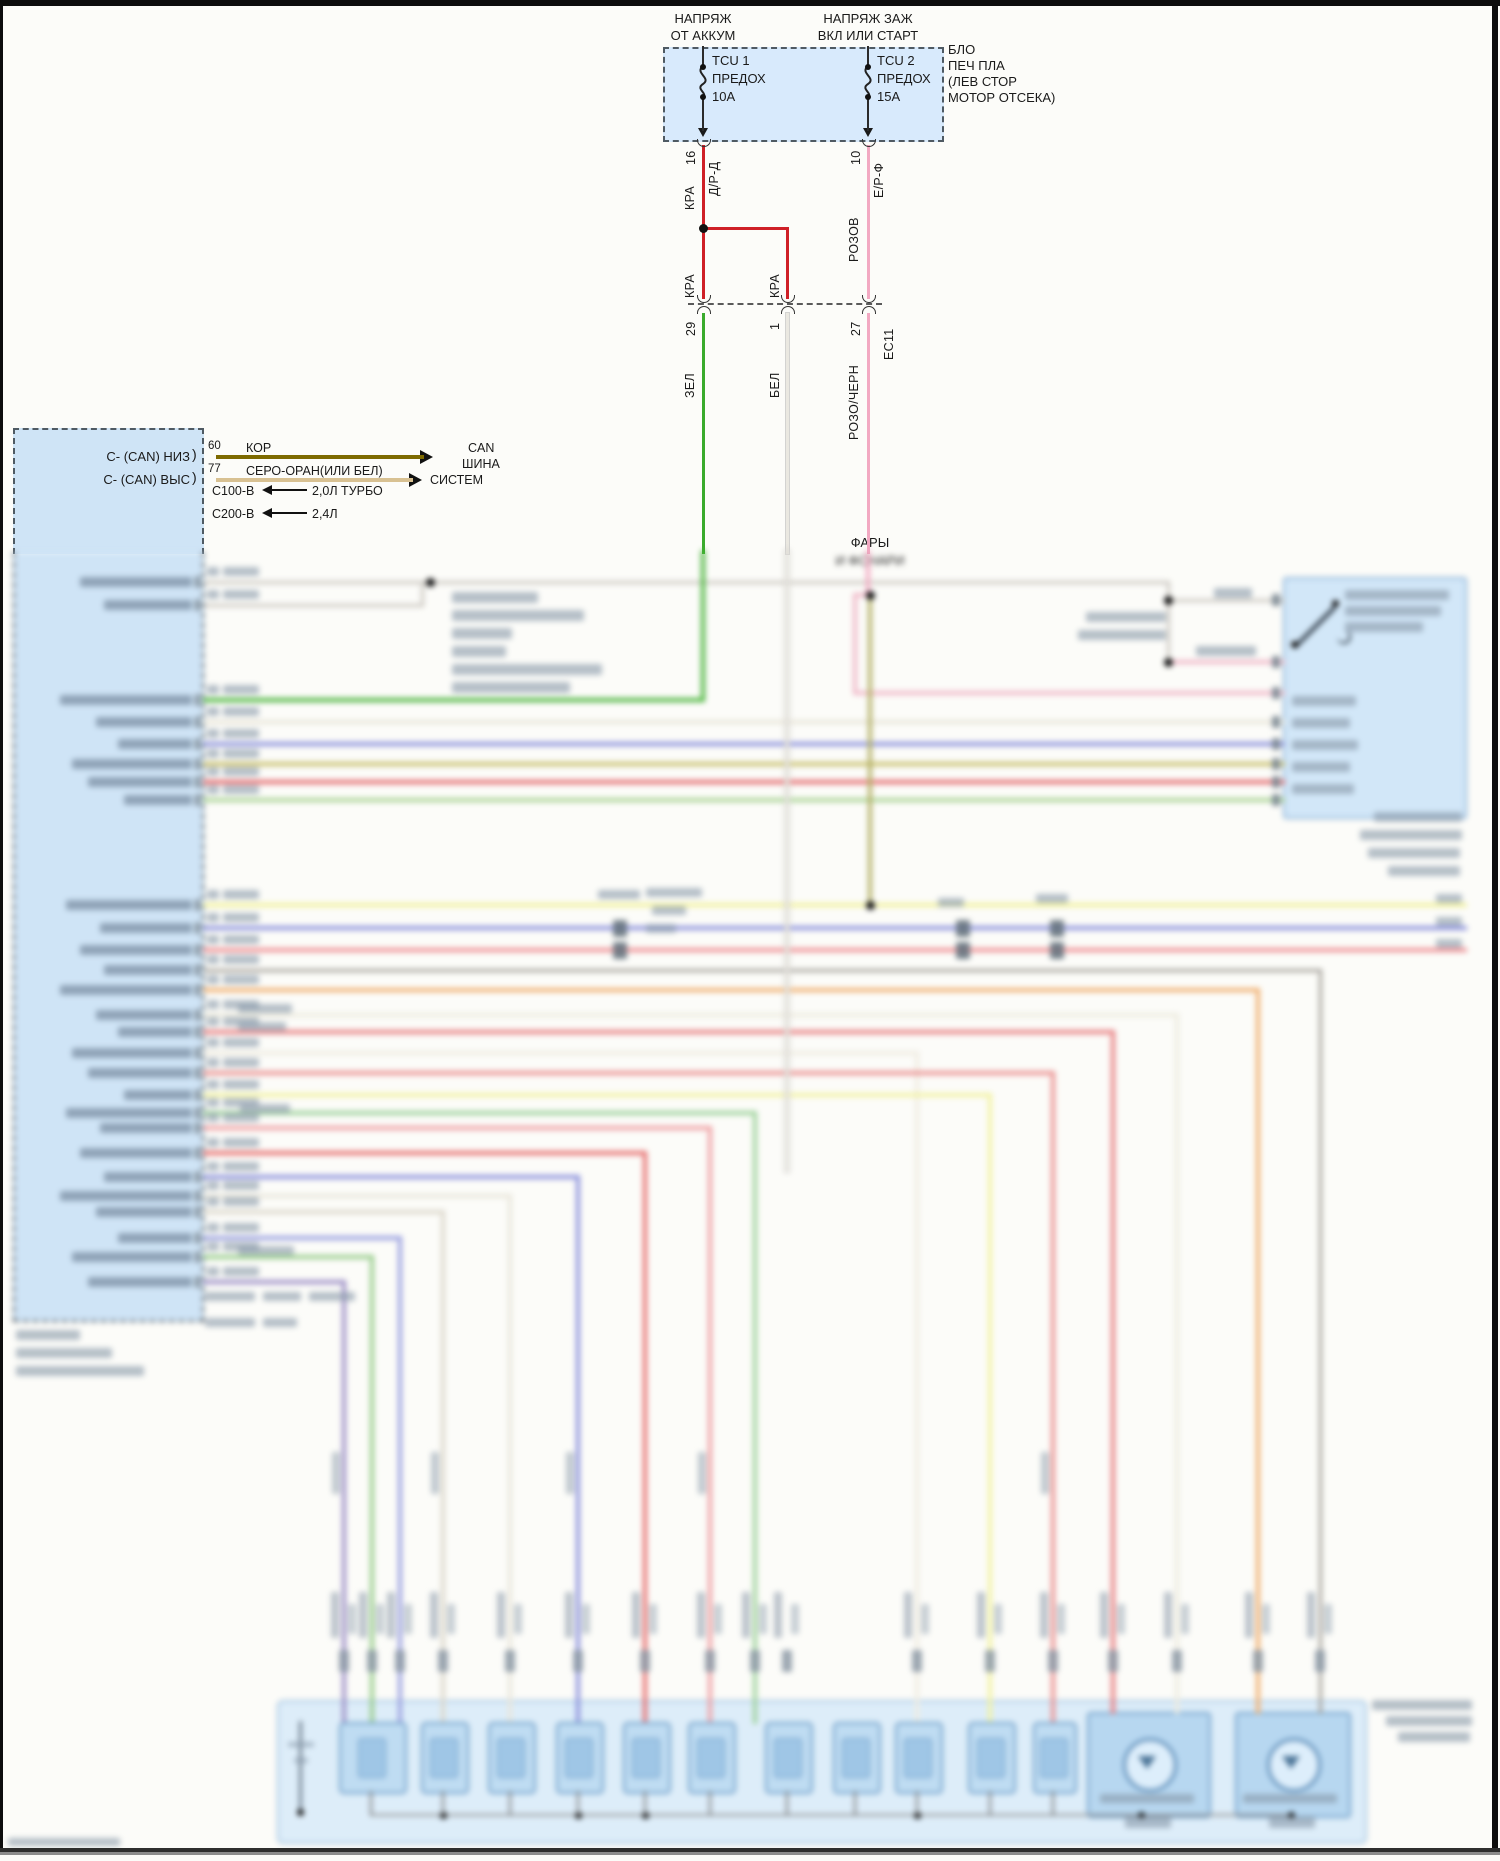  Describe the element at coordinates (690, 197) in the screenshot. I see `vertical-wire-label: КРА` at that location.